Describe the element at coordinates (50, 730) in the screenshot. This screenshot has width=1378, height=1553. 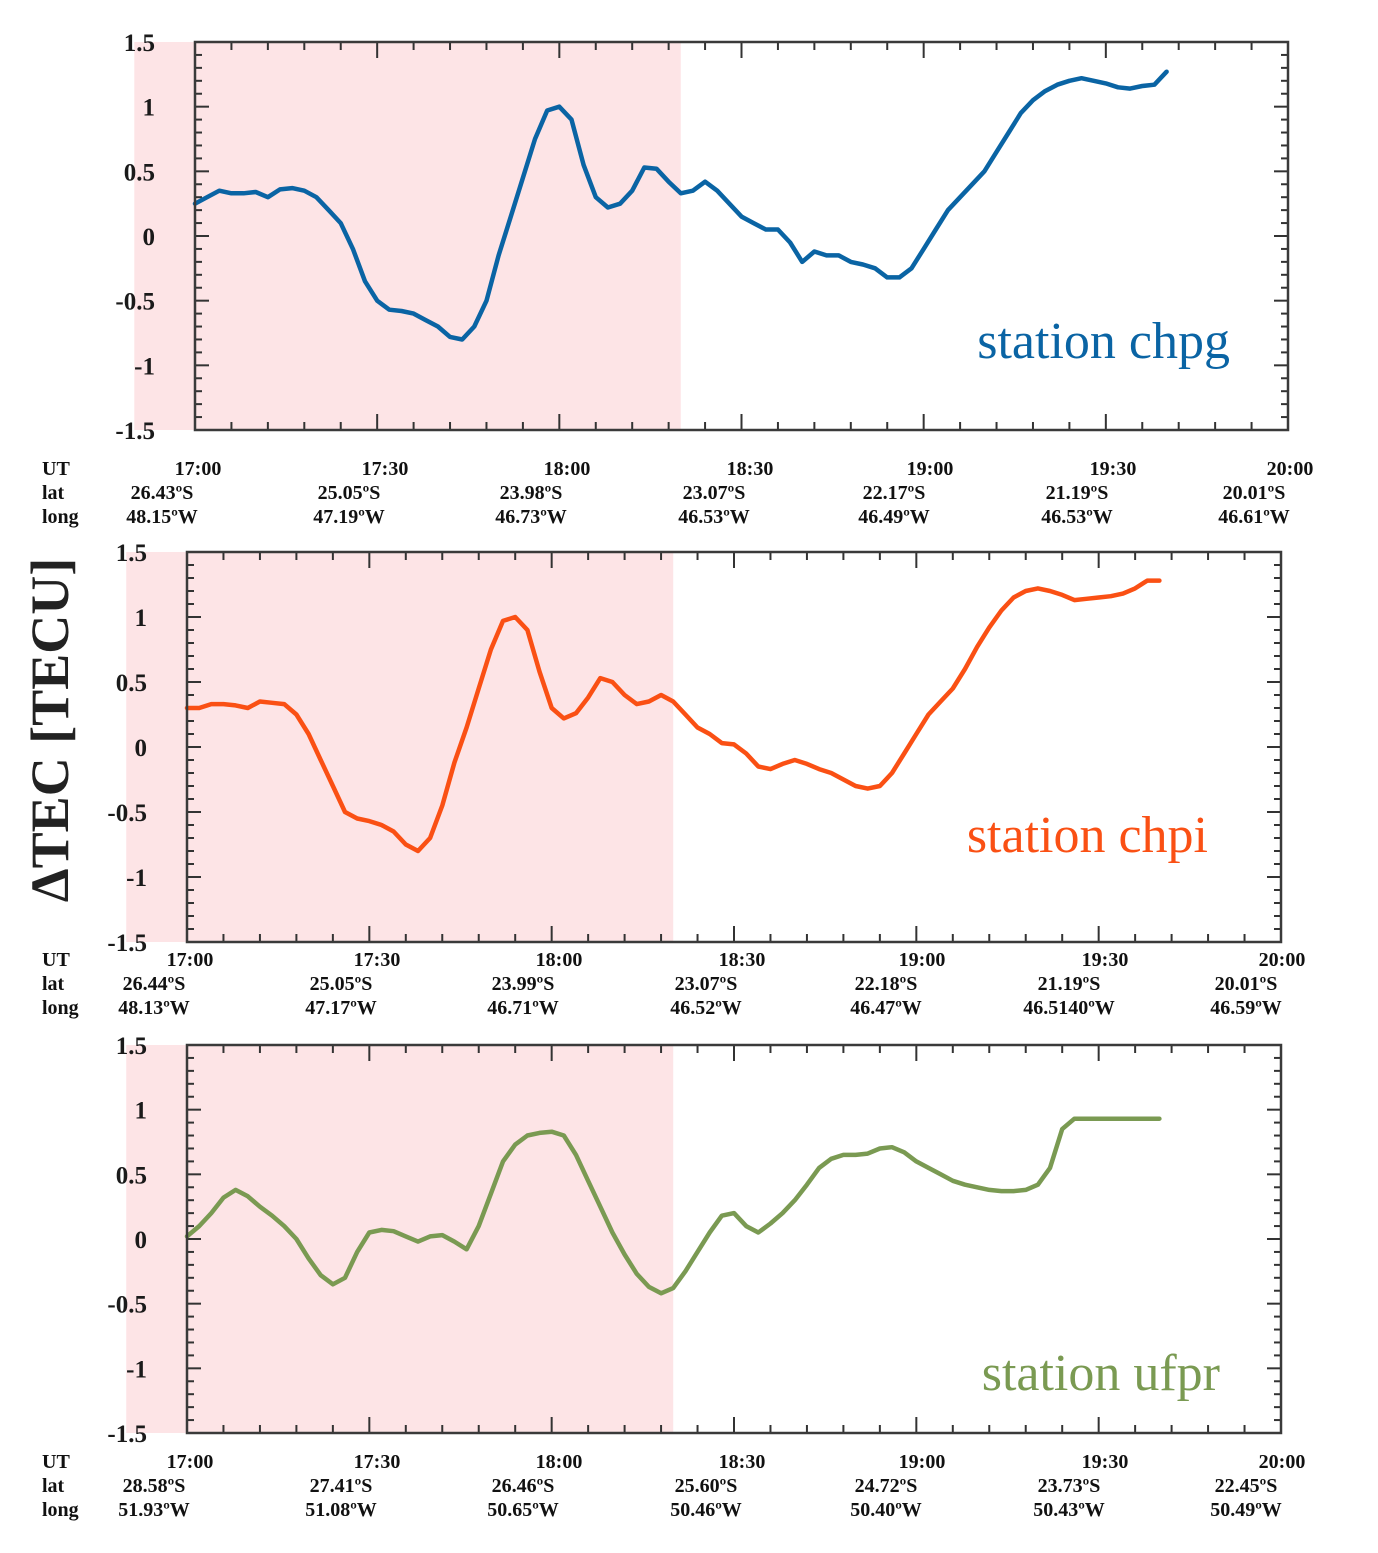
I see `y-axis-label: ΔTEC [TECU]` at that location.